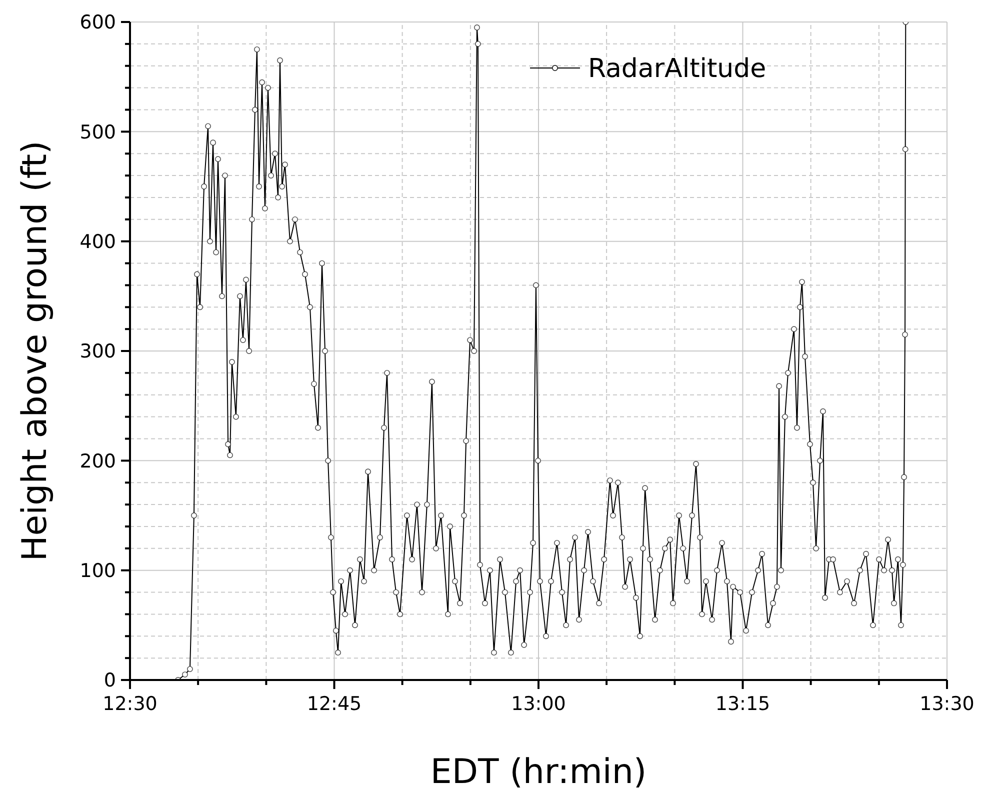  Describe the element at coordinates (334, 704) in the screenshot. I see `x-tick-label: 12:45` at that location.